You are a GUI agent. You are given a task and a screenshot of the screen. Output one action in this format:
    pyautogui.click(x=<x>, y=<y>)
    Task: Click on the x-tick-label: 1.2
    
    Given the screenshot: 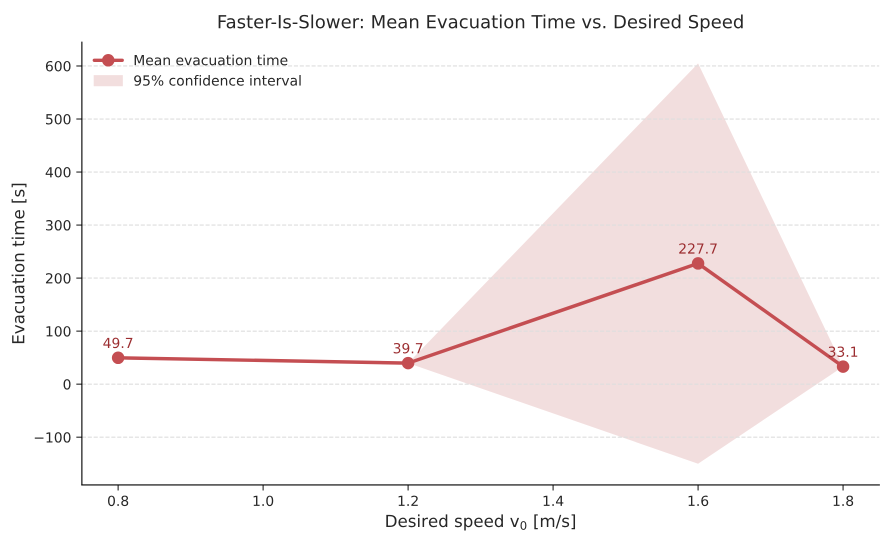 What is the action you would take?
    pyautogui.click(x=408, y=501)
    